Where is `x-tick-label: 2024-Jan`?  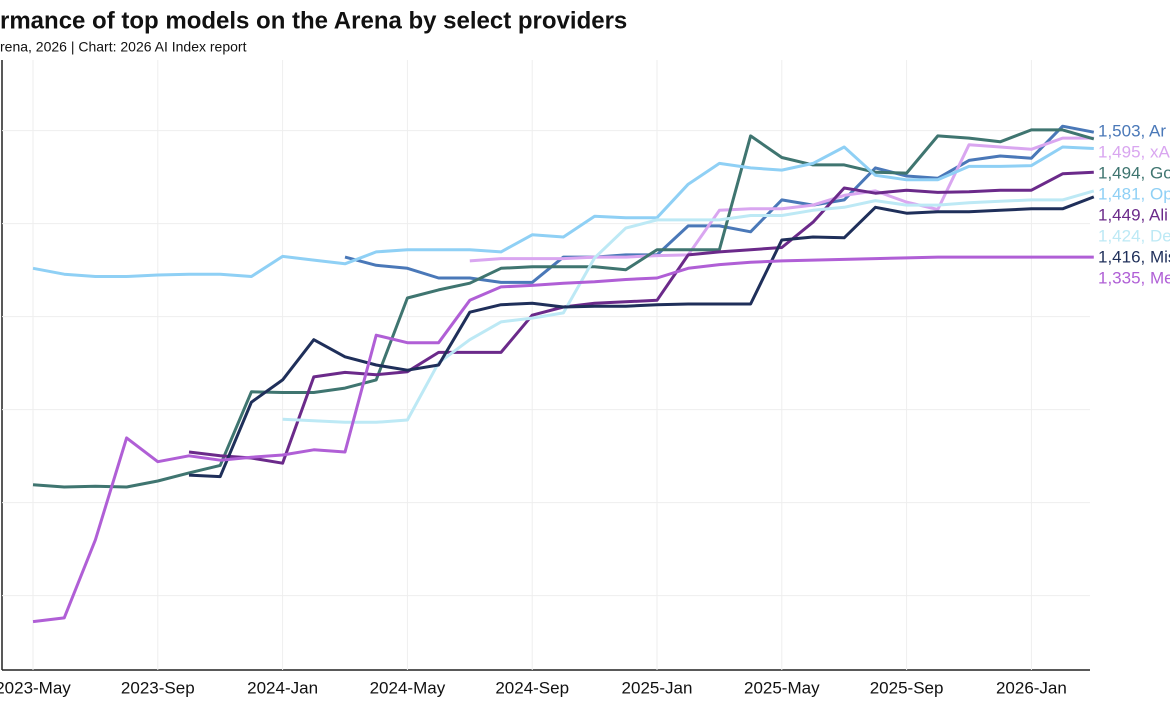 x-tick-label: 2024-Jan is located at coordinates (282, 687).